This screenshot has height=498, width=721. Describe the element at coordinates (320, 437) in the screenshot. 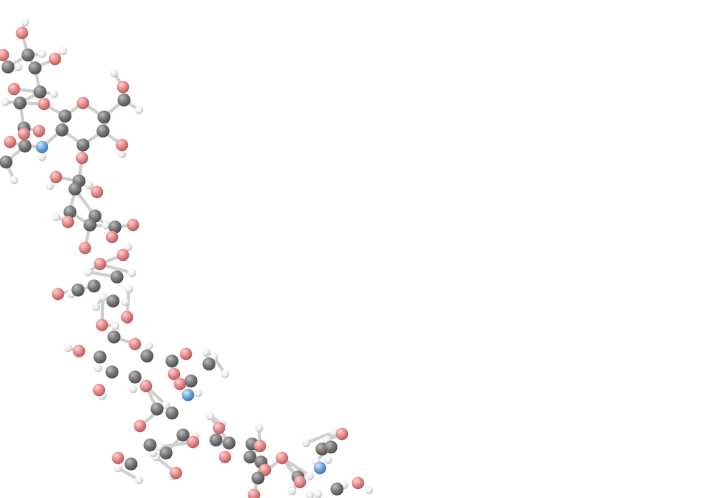

I see `bond` at that location.